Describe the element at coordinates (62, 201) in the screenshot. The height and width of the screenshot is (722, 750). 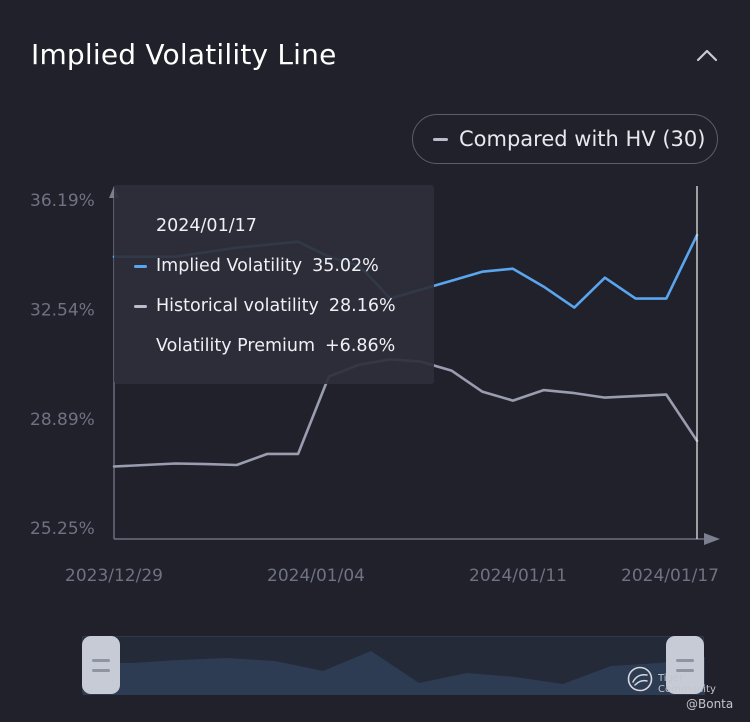
I see `y-tick-label: 36.19%` at that location.